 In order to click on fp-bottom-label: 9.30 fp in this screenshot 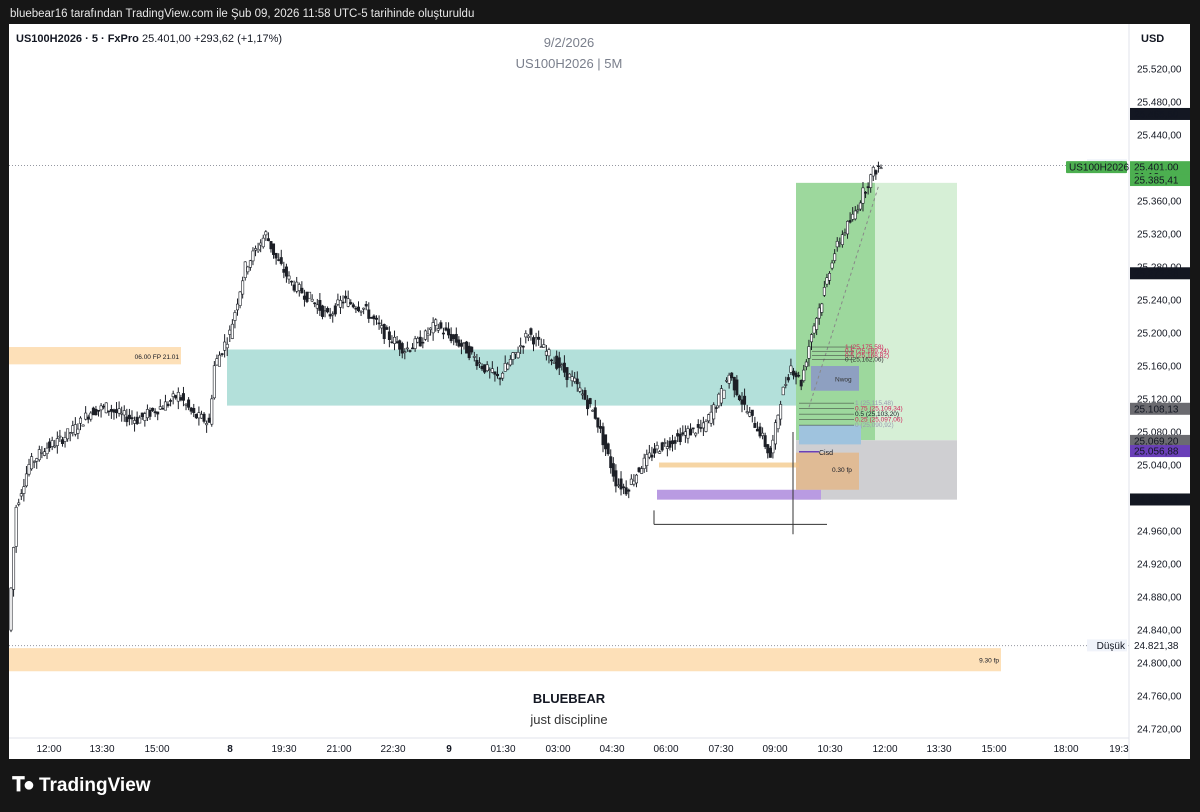, I will do `click(989, 661)`.